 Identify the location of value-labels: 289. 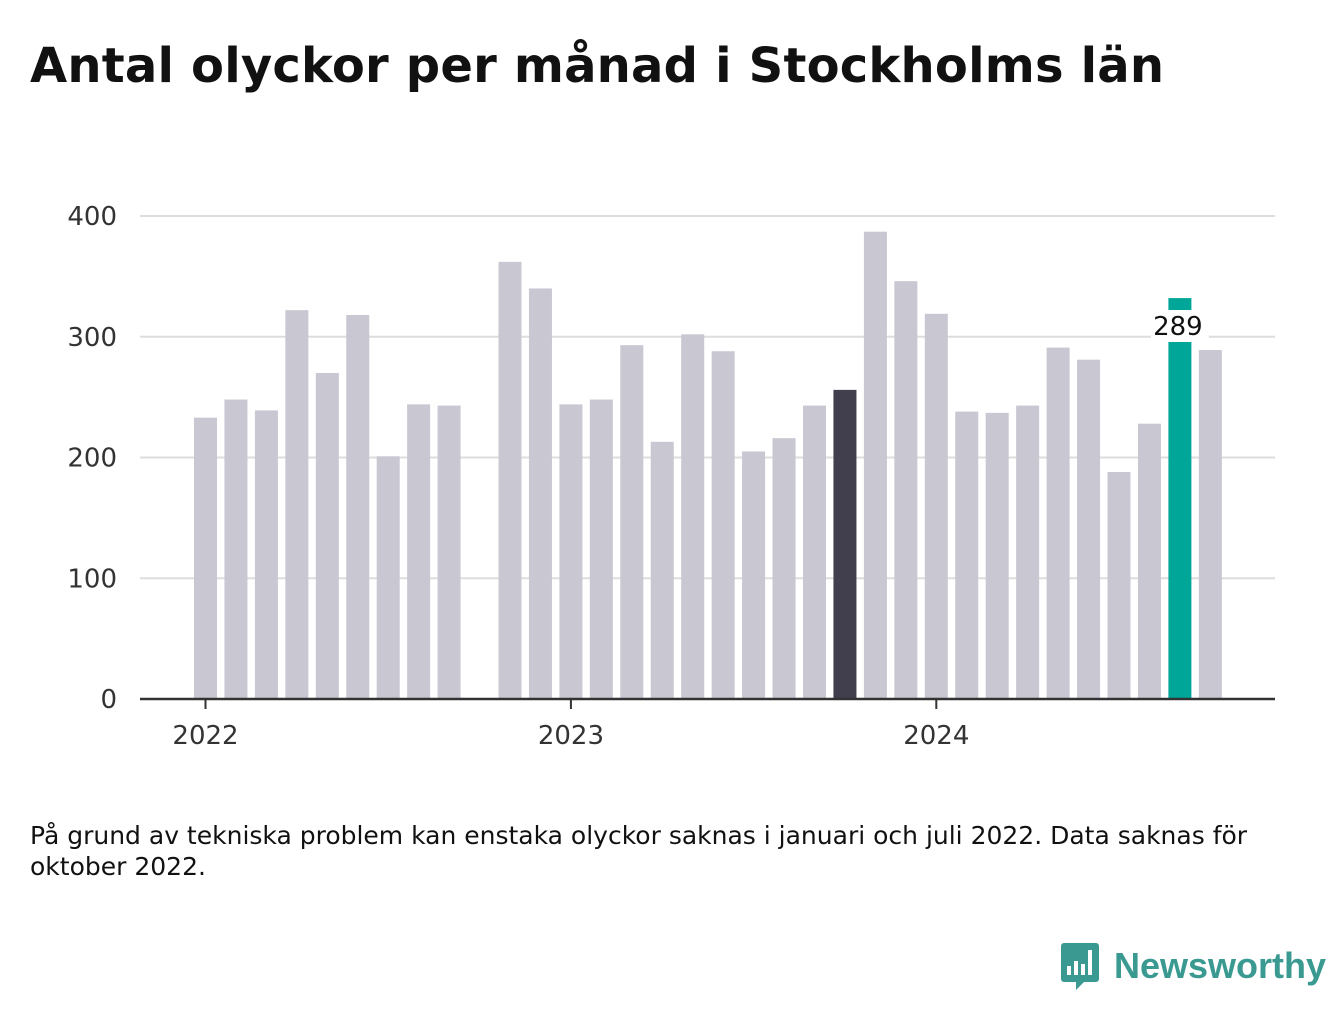
(1179, 326).